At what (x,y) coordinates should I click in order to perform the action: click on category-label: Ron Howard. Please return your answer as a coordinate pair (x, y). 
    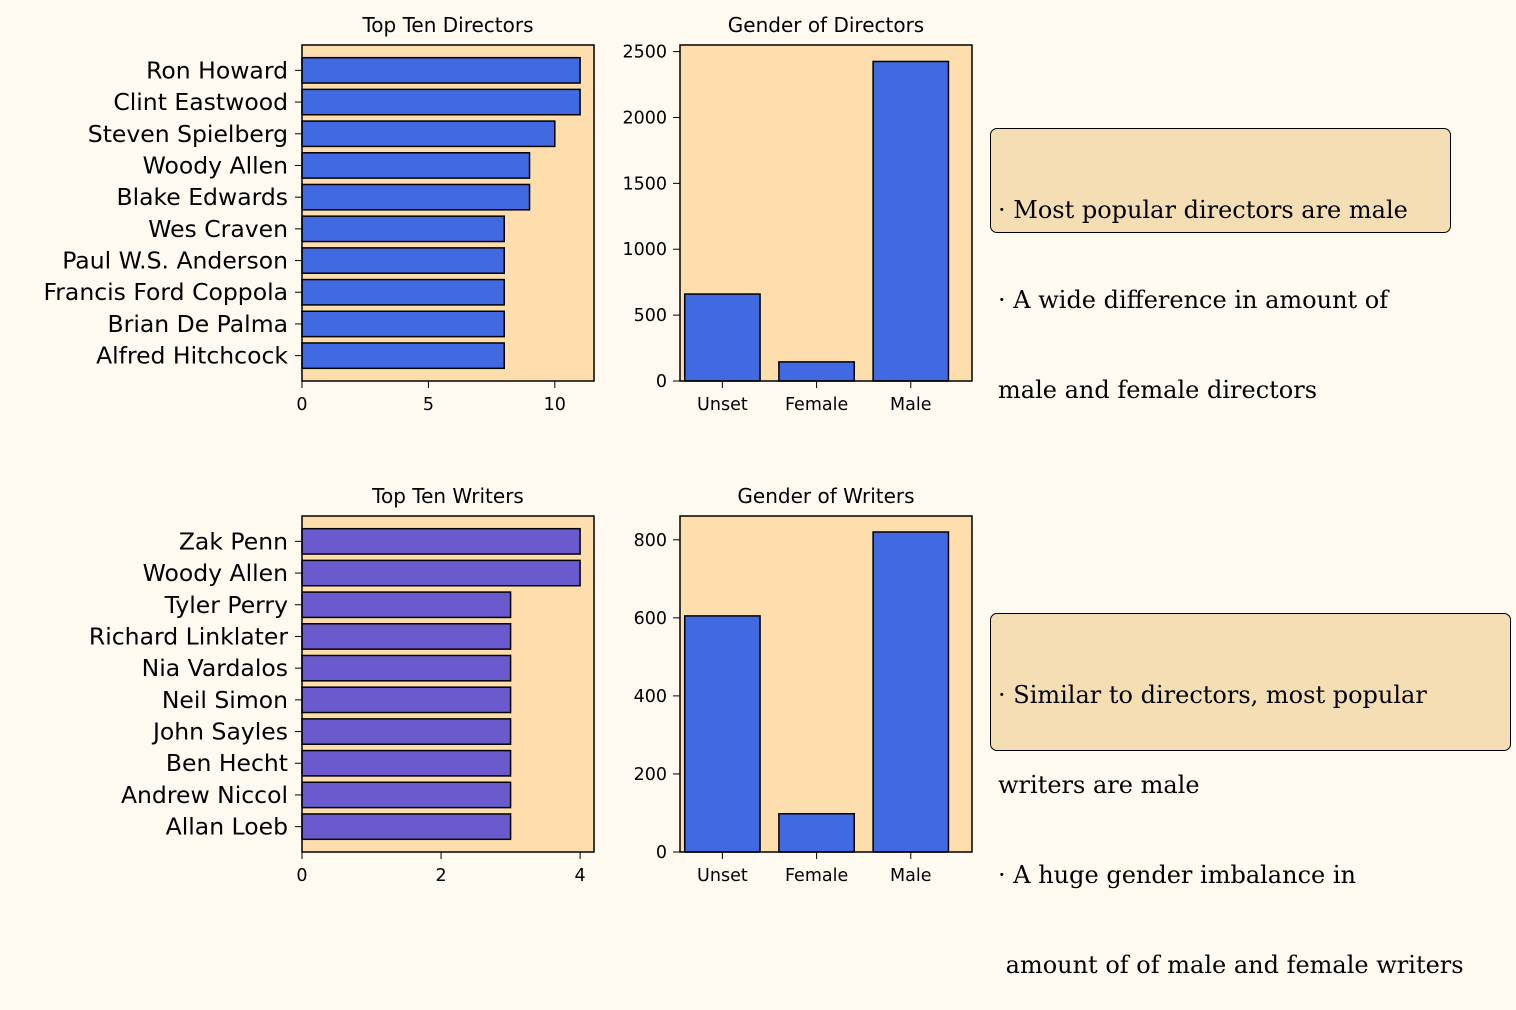
    Looking at the image, I should click on (217, 70).